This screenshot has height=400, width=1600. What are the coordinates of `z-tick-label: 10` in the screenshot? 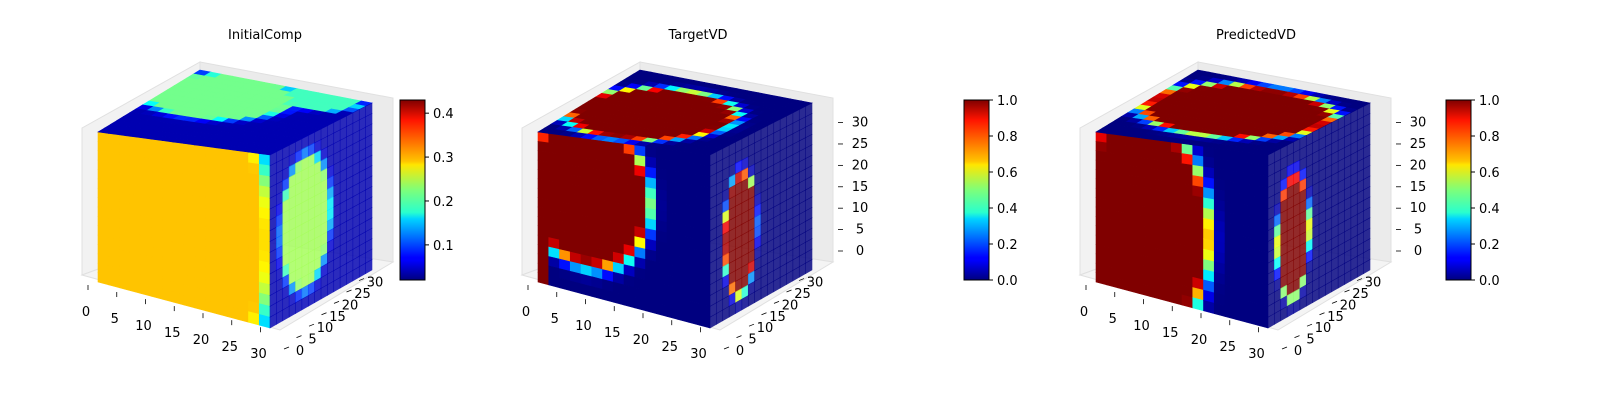 It's located at (860, 208).